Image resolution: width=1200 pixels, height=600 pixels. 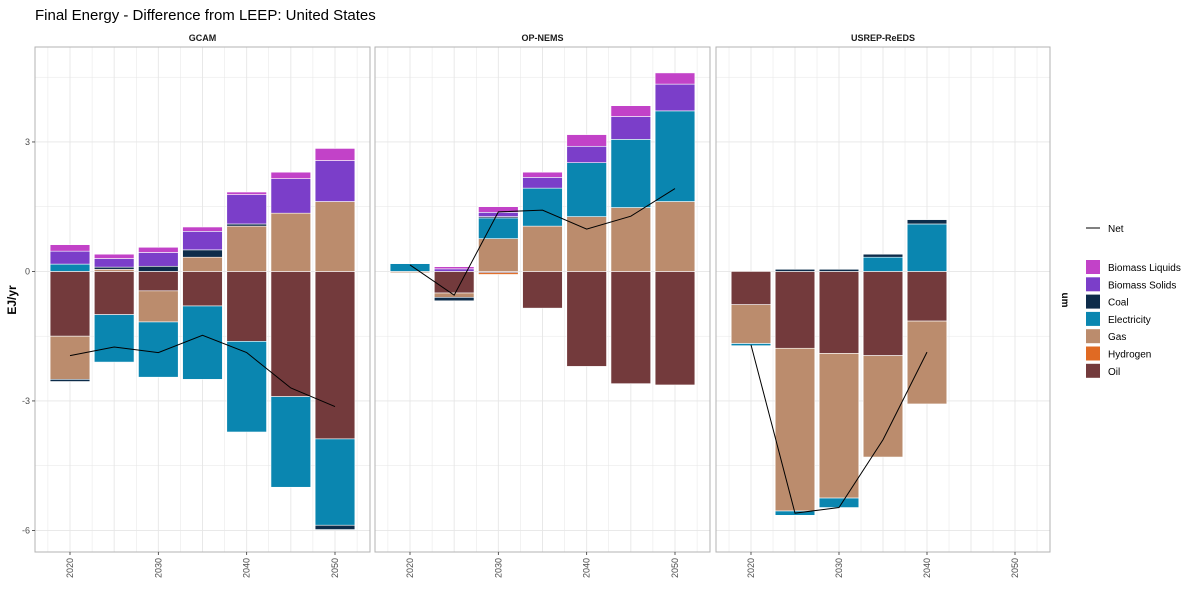 I want to click on legend-key-hydrogen, so click(x=1093, y=354).